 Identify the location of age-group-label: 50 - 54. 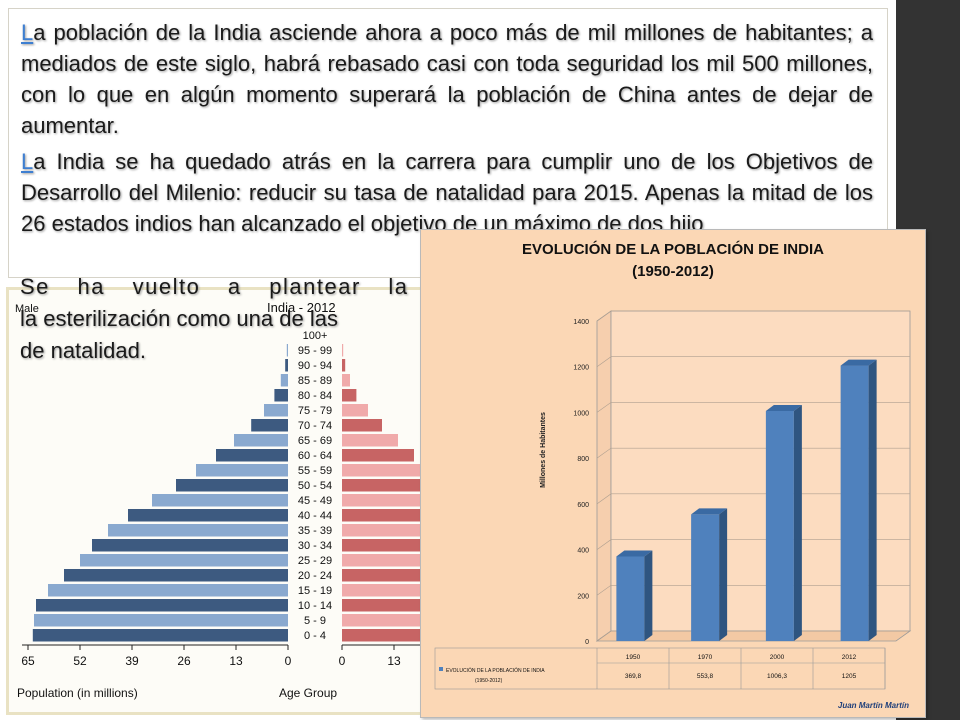
(315, 486).